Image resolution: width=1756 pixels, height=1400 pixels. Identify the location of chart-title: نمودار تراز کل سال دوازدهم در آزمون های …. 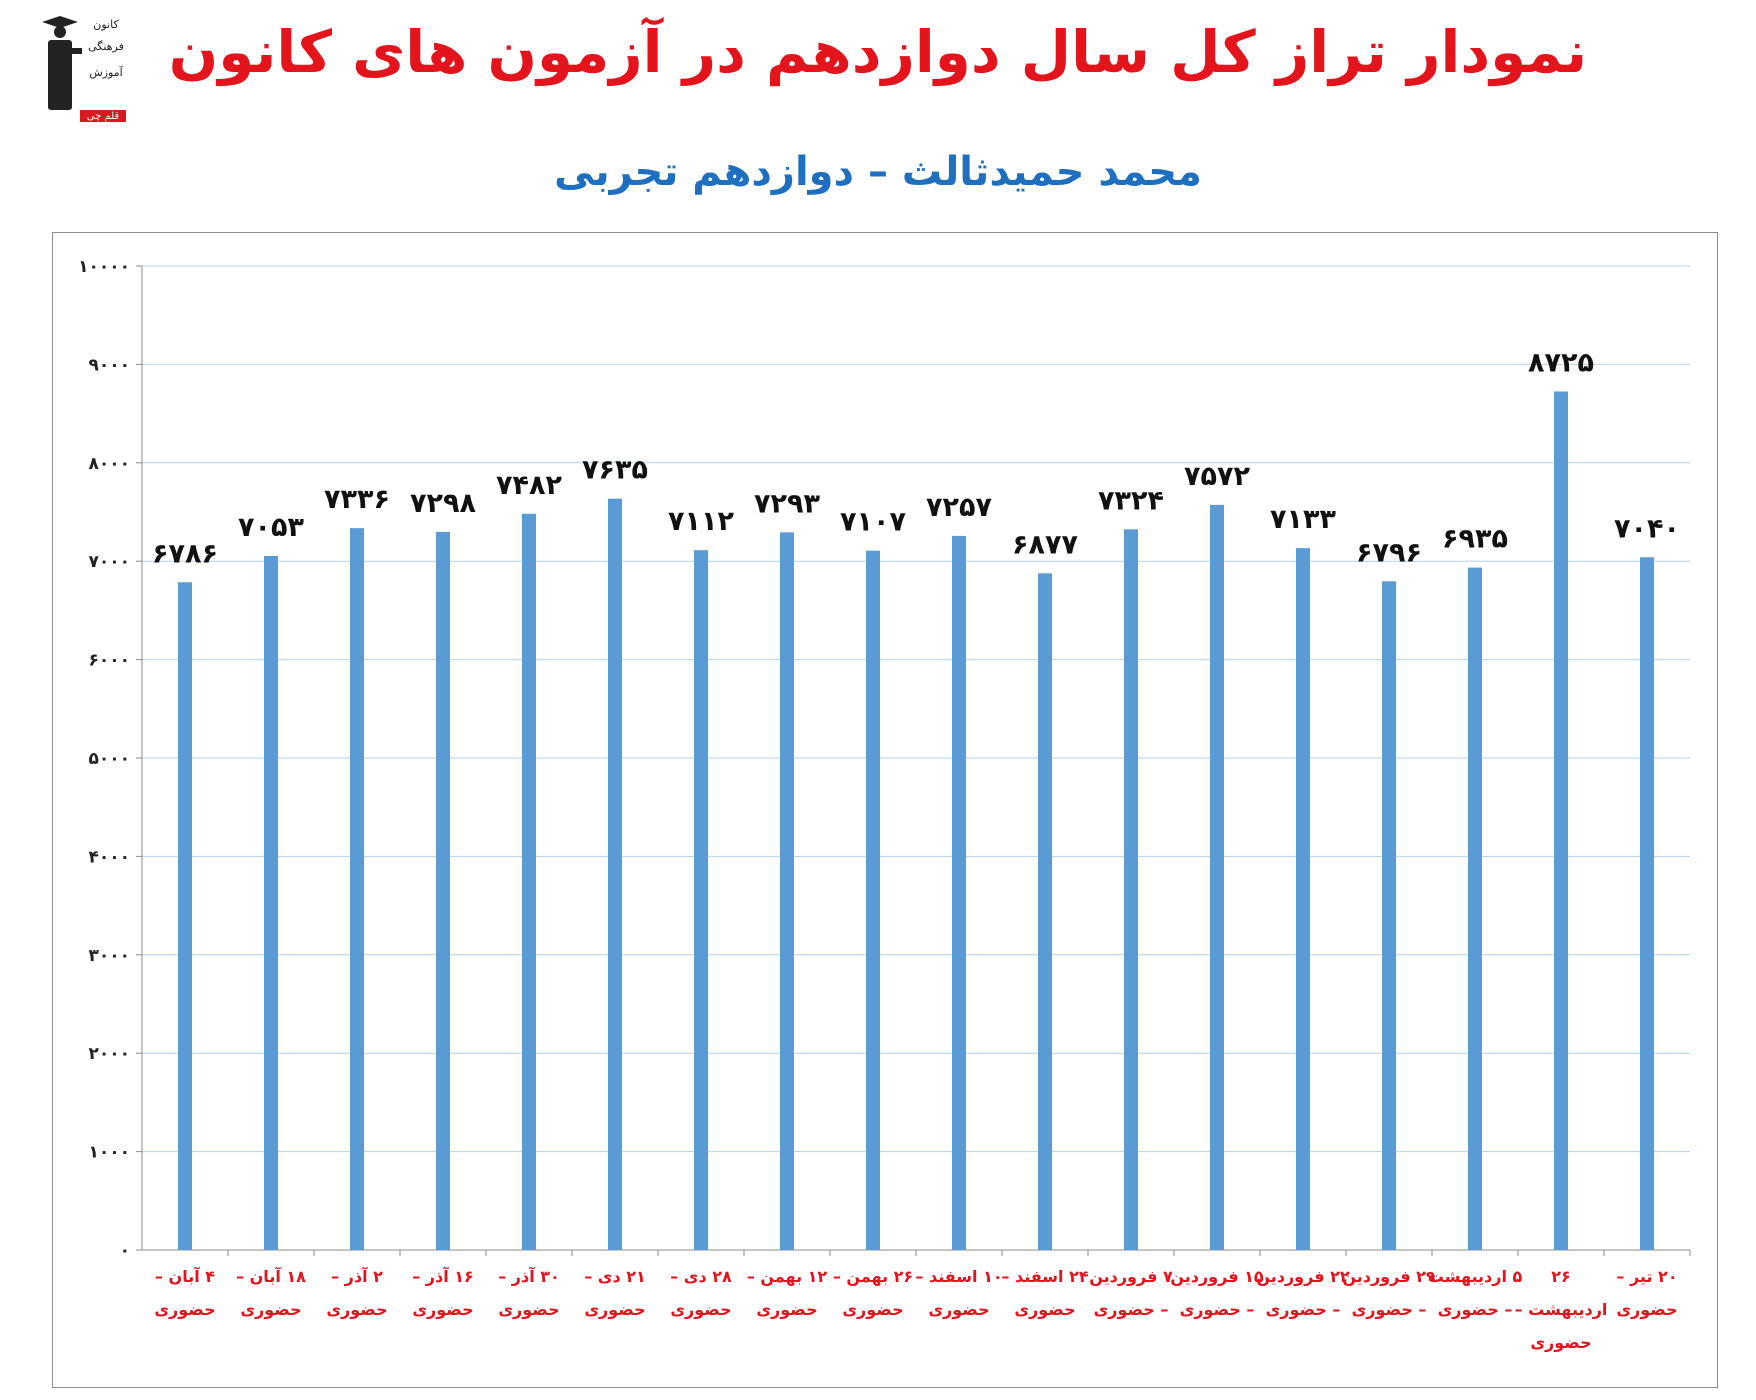
(878, 52).